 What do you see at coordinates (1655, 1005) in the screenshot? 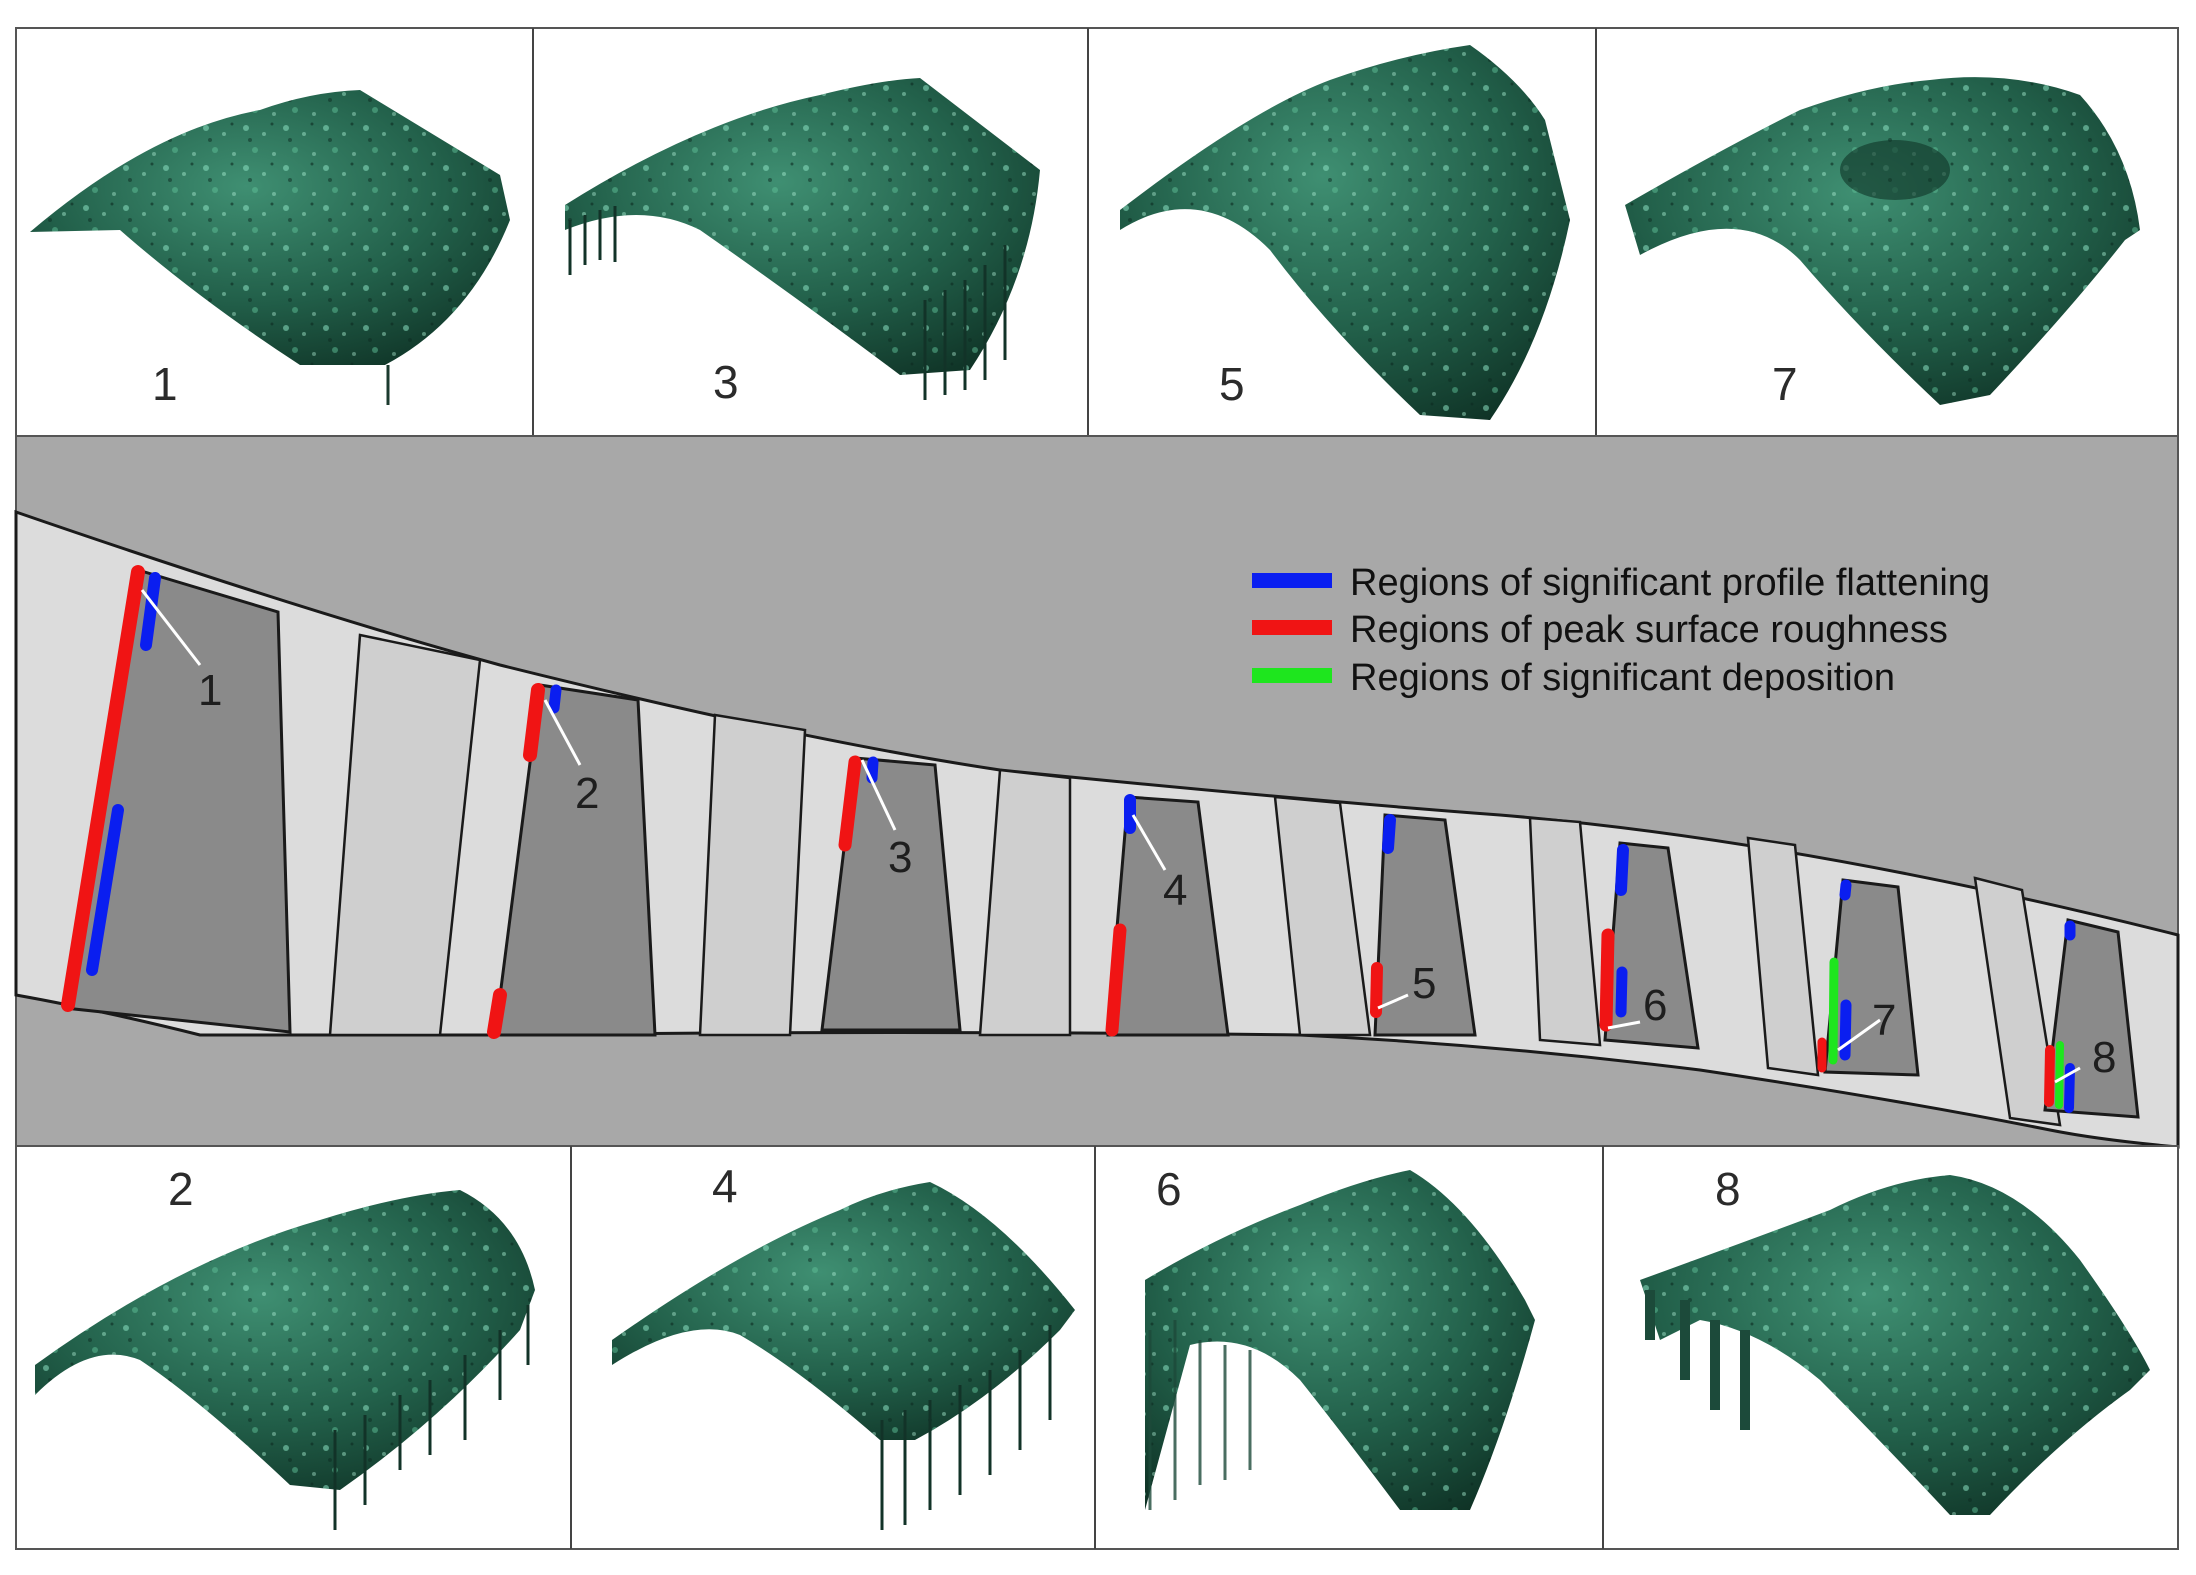
I see `stage-callout: 6` at bounding box center [1655, 1005].